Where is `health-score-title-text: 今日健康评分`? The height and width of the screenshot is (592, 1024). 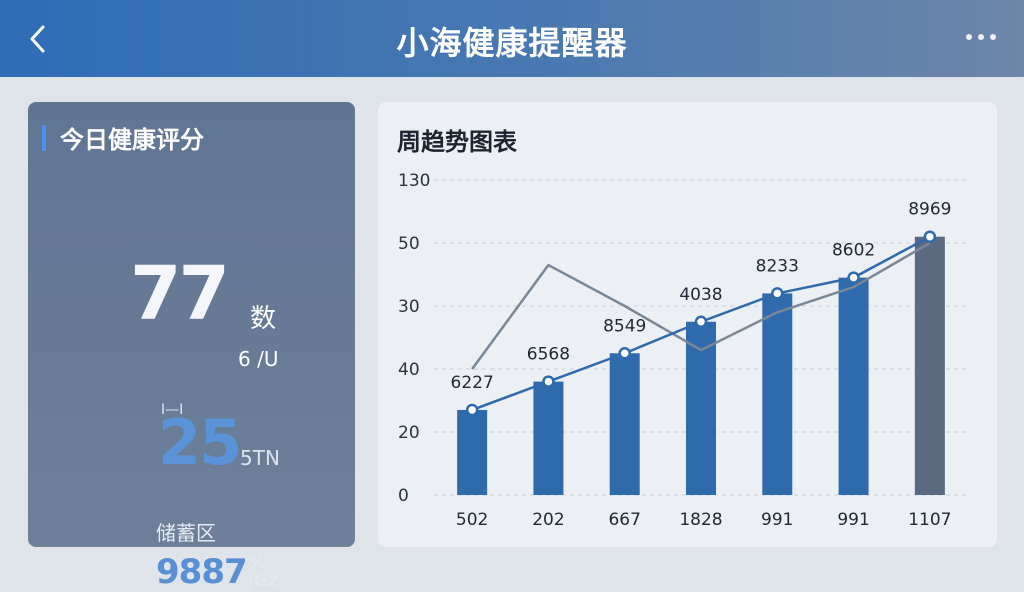
health-score-title-text: 今日健康评分 is located at coordinates (132, 140).